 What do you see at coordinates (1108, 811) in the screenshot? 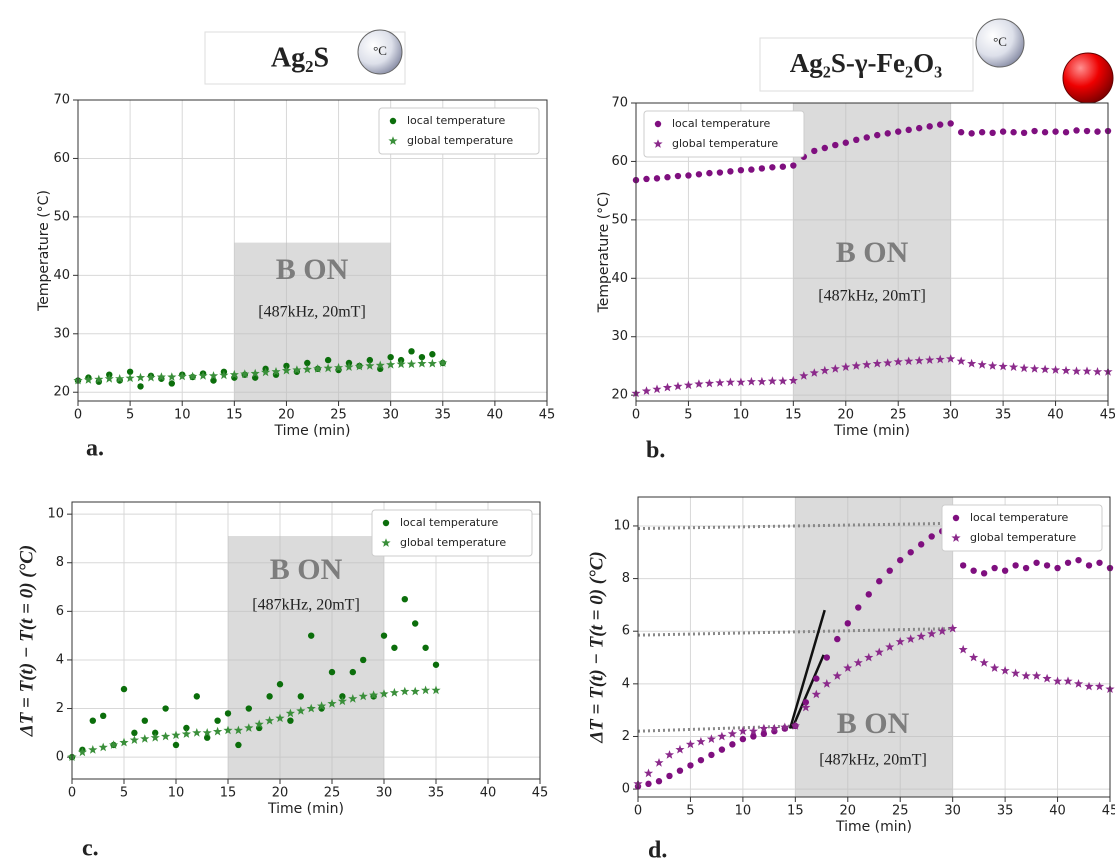
I see `x-tick-label: 45` at bounding box center [1108, 811].